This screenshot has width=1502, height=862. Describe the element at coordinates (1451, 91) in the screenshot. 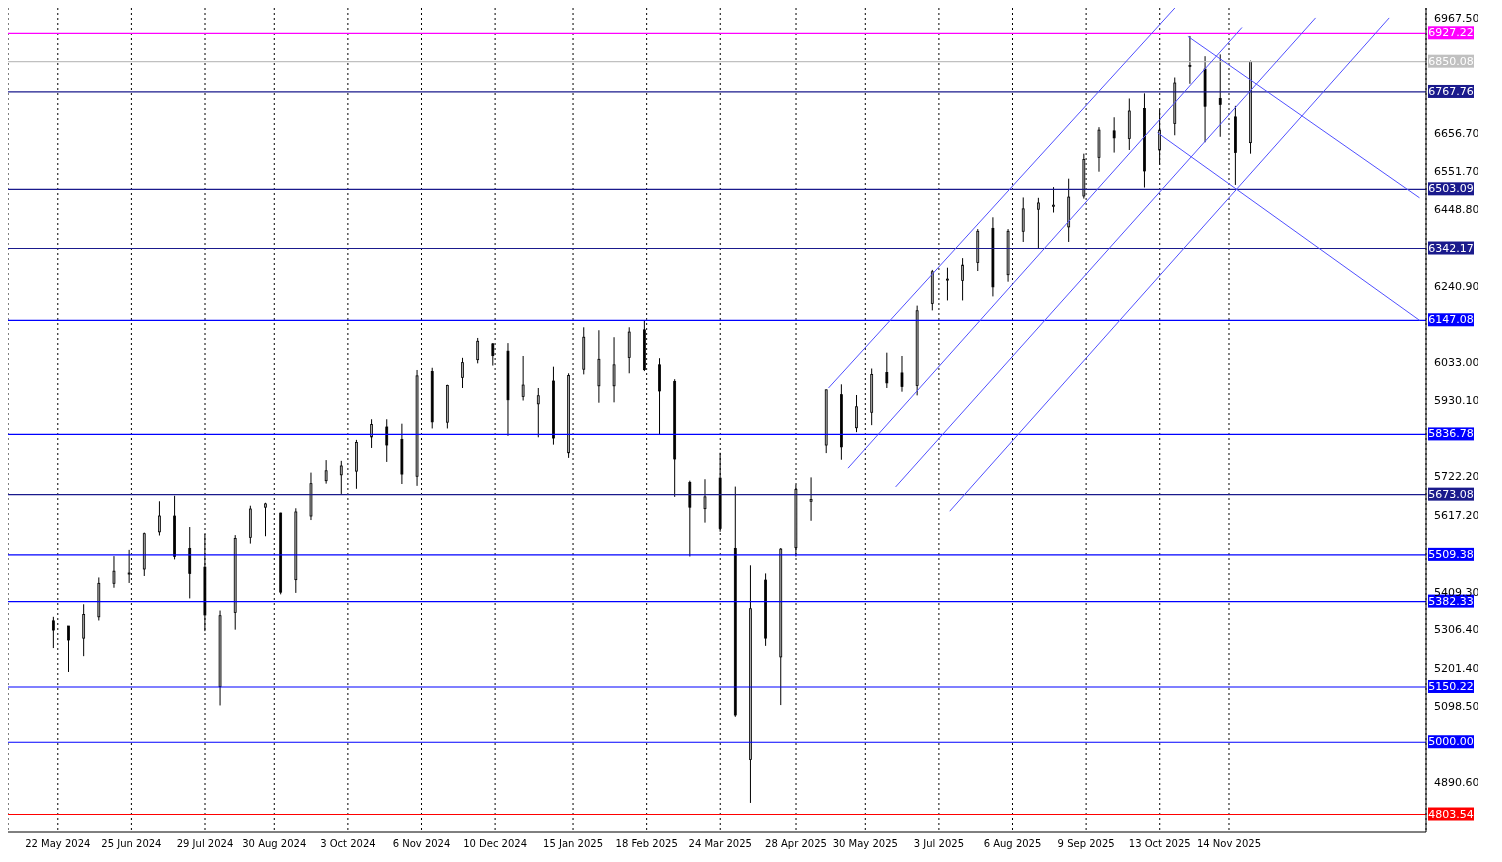

I see `ref-line-label: 6767.76` at that location.